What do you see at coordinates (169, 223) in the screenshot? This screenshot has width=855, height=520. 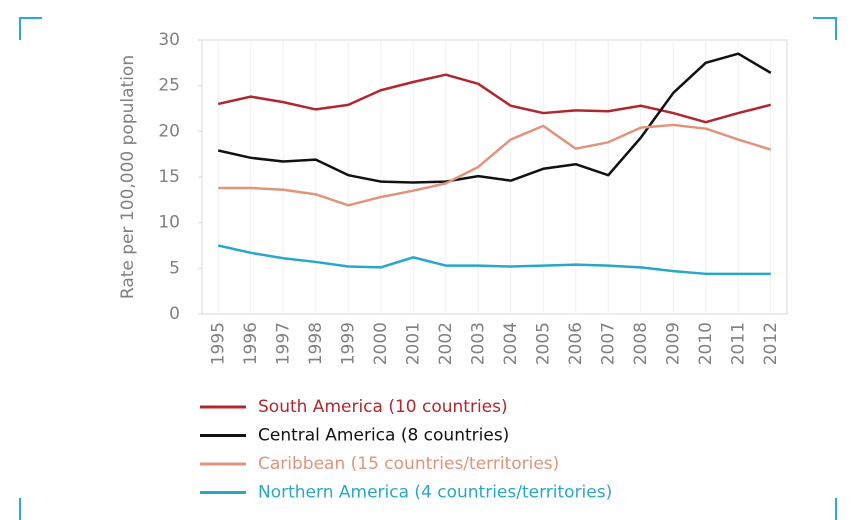 I see `y-tick-label: 10` at bounding box center [169, 223].